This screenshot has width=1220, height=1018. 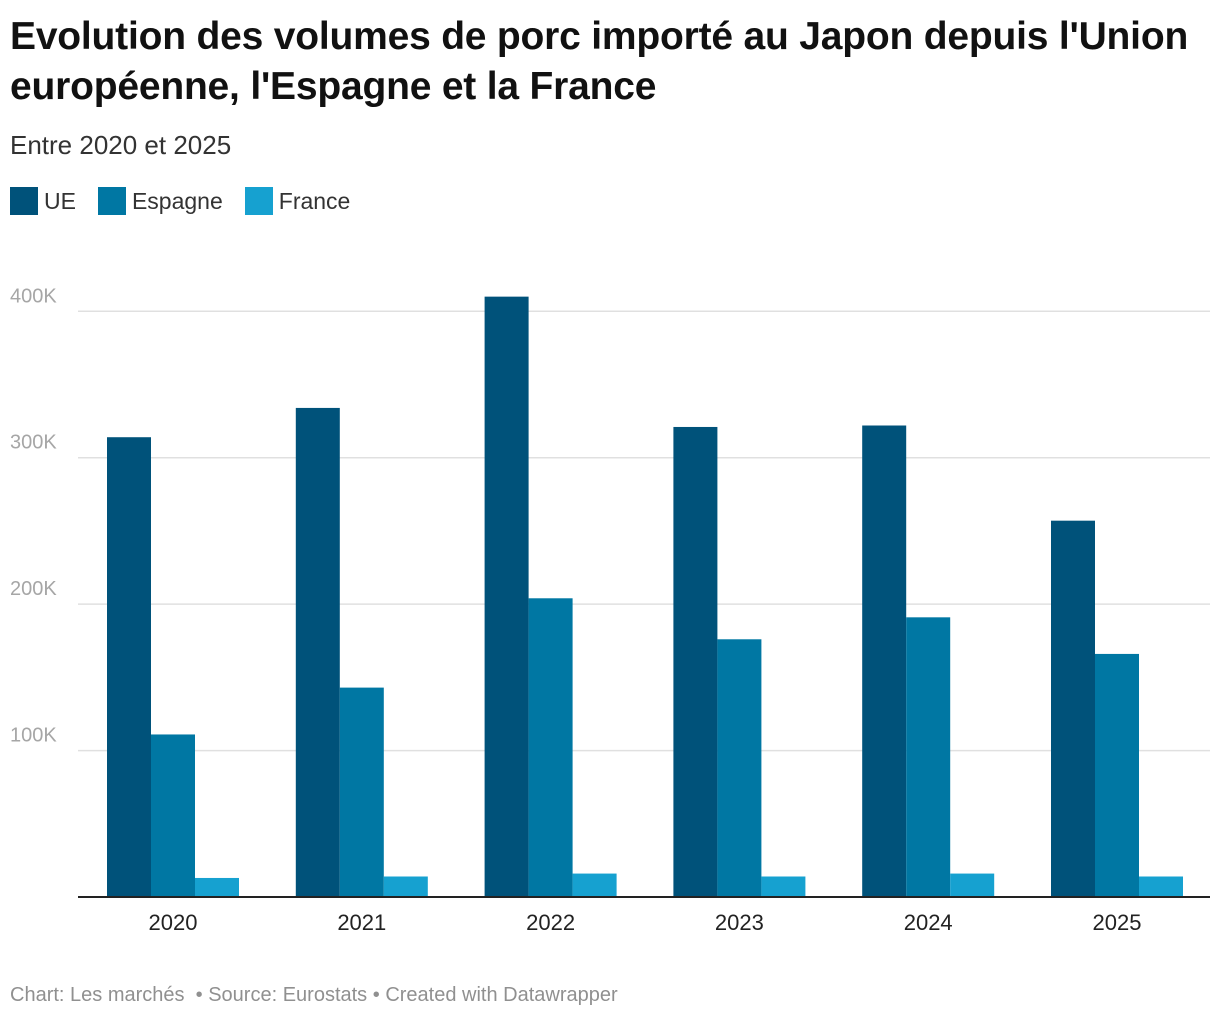 What do you see at coordinates (972, 885) in the screenshot?
I see `bar-france-2024` at bounding box center [972, 885].